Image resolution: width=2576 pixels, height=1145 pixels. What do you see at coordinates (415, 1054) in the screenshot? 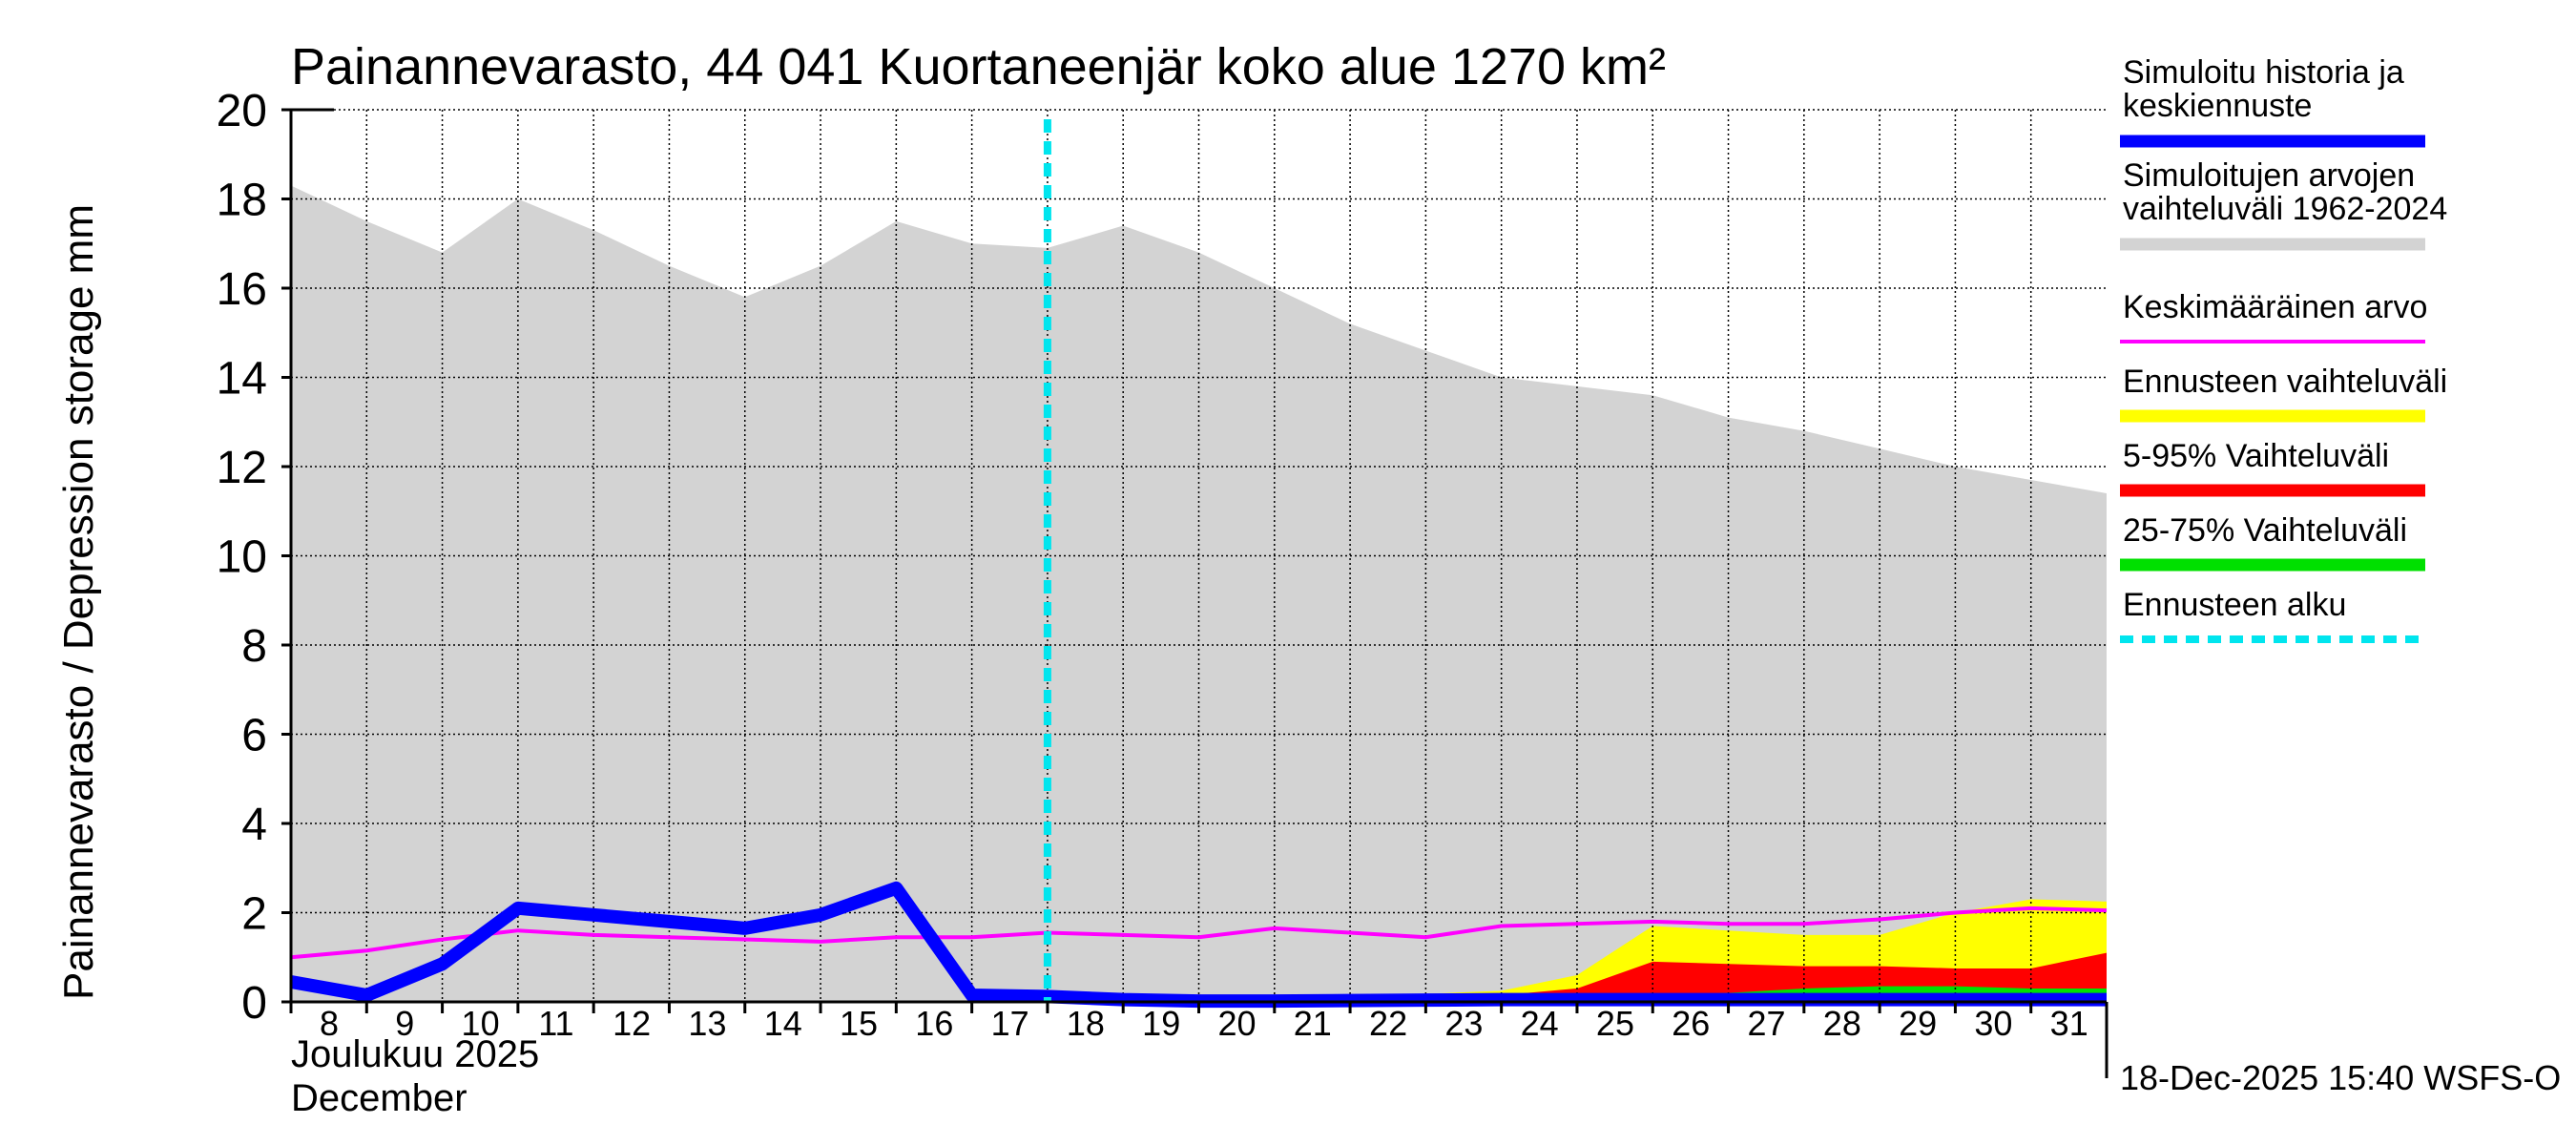
I see `x-axis-month-label: Joulukuu 2025` at bounding box center [415, 1054].